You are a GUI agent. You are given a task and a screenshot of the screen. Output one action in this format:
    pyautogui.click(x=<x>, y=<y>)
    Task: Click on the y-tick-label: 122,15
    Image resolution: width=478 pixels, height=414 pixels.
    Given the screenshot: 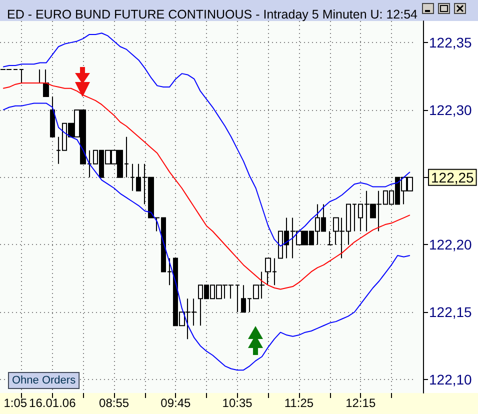 What is the action you would take?
    pyautogui.click(x=450, y=312)
    